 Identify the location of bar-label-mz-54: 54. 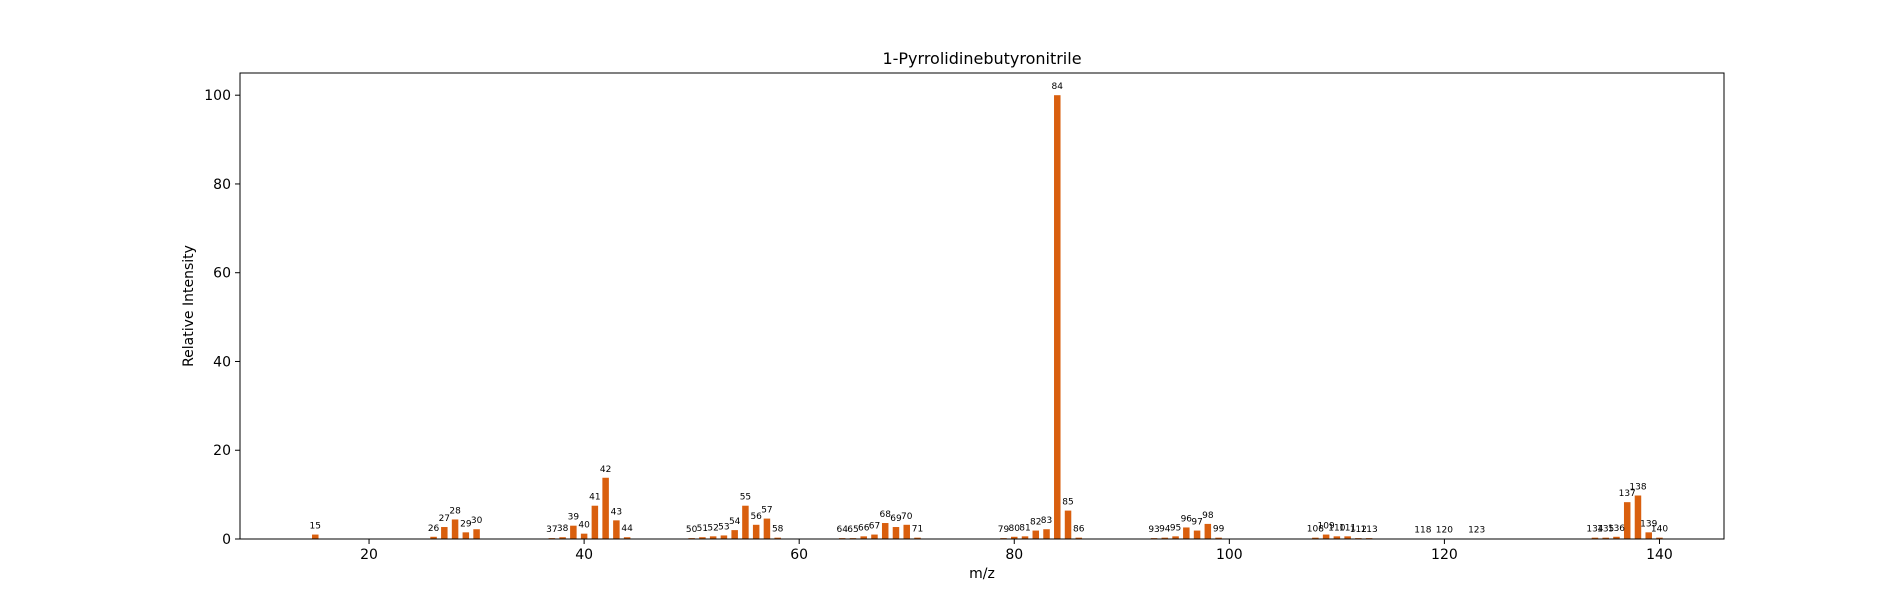
(735, 522).